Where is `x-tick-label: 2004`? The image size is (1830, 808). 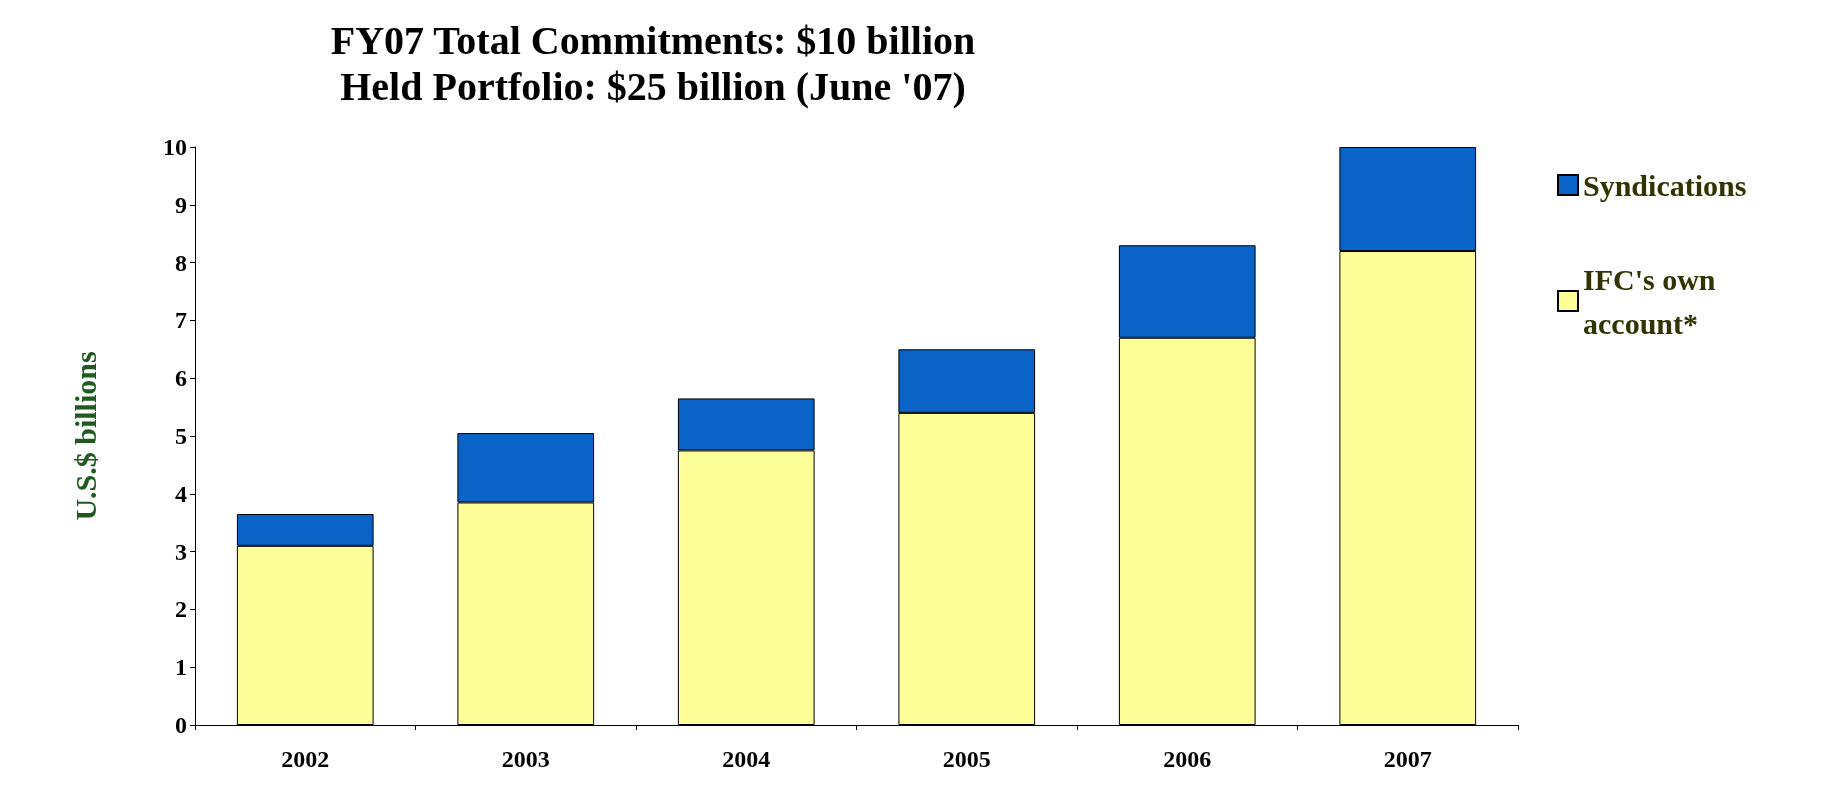 x-tick-label: 2004 is located at coordinates (746, 759).